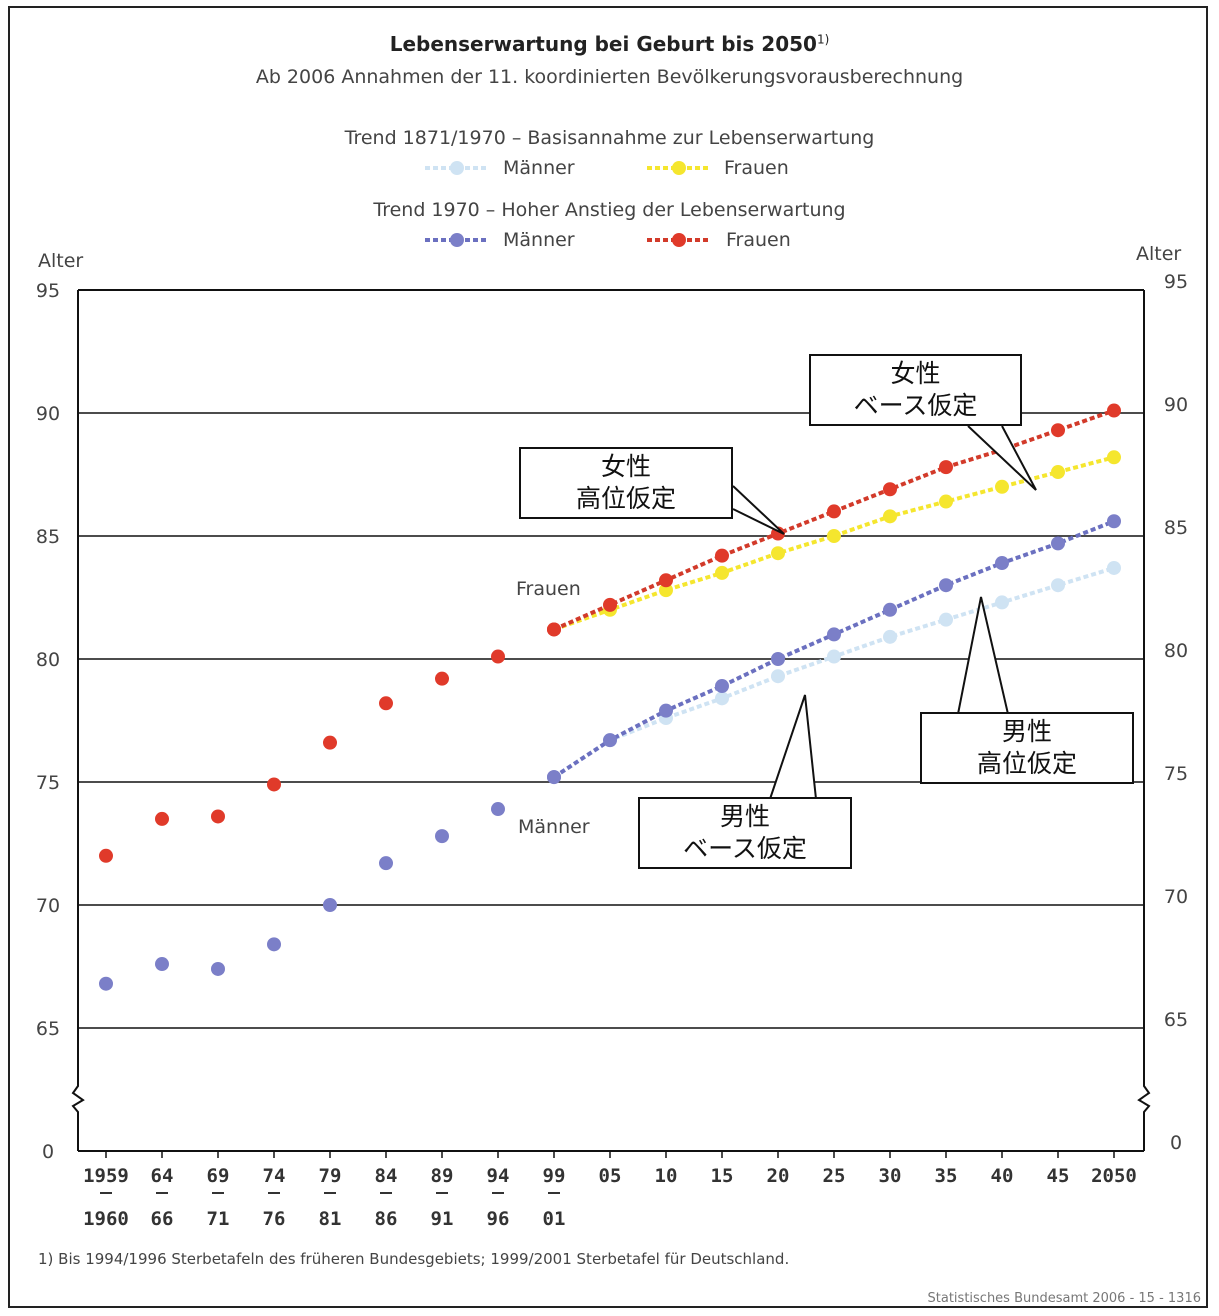 This screenshot has width=1219, height=1316. Describe the element at coordinates (554, 827) in the screenshot. I see `series-label-maenner: Männer` at that location.